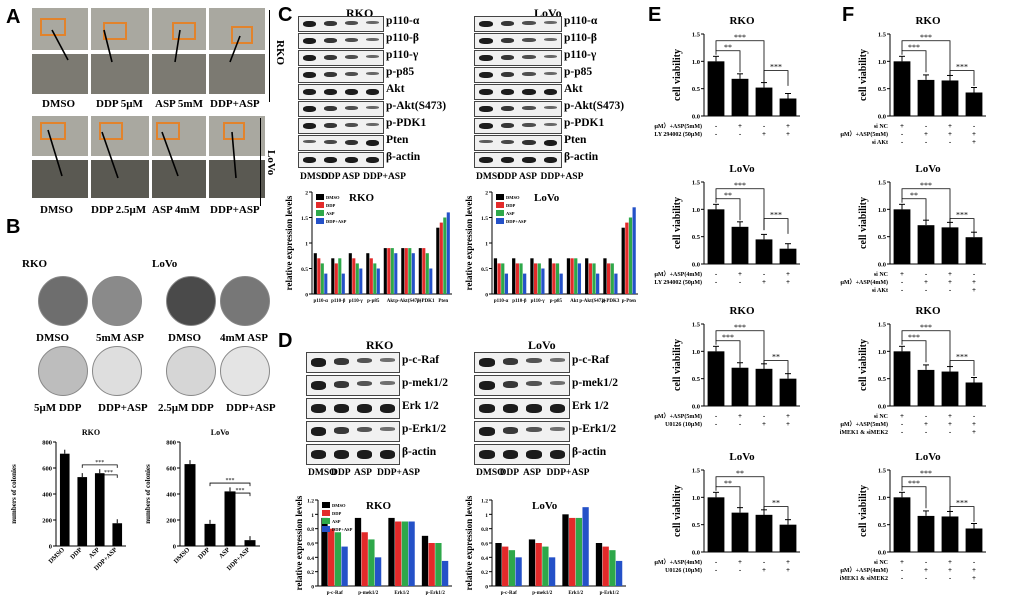 The height and width of the screenshot is (606, 1020). I want to click on band-label: p-p85, so click(578, 72).